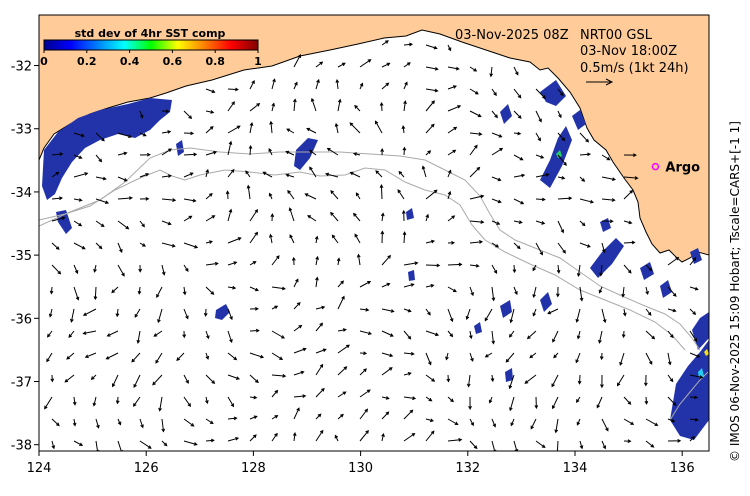 This screenshot has height=496, width=750. What do you see at coordinates (151, 47) in the screenshot?
I see `colorbar: std dev of 4hr SST comp 0 0.2 0.4 0.6 0.8 1` at bounding box center [151, 47].